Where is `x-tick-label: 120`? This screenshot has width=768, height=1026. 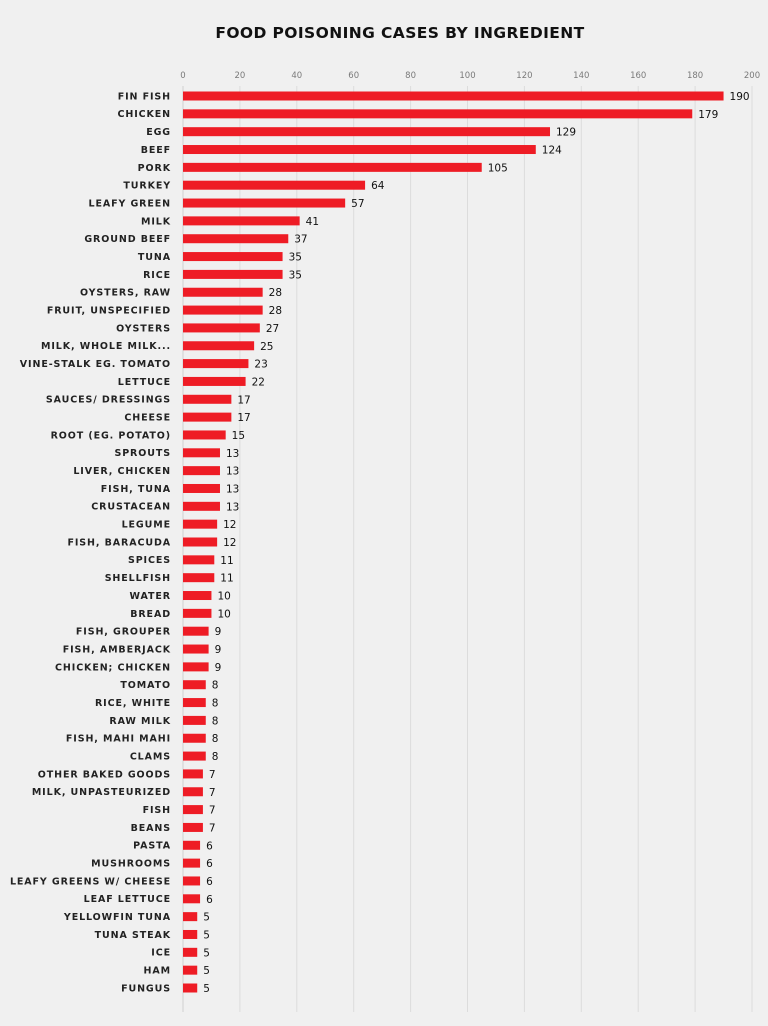
x-tick-label: 120 is located at coordinates (524, 76).